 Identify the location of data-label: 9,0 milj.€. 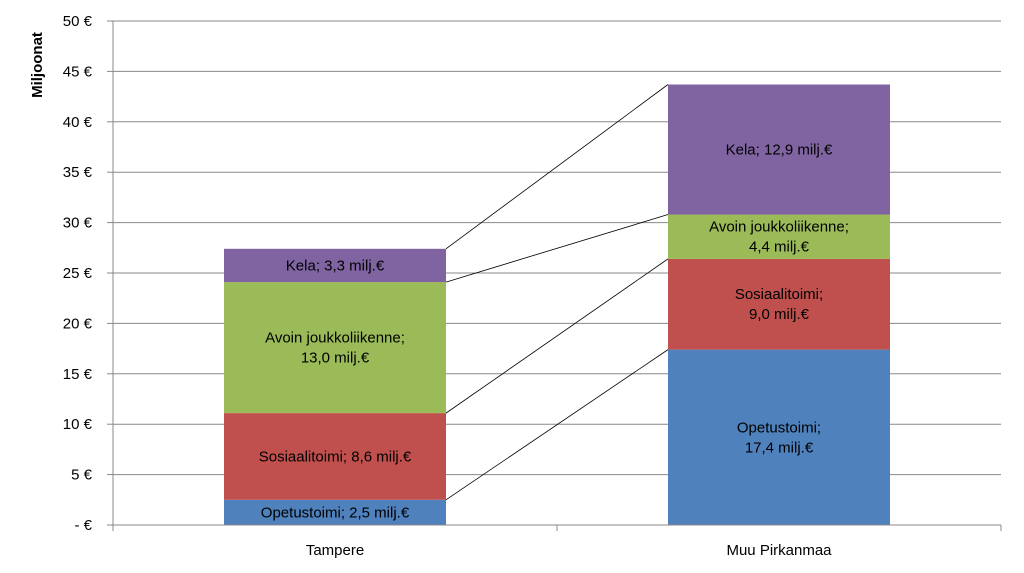
(779, 314).